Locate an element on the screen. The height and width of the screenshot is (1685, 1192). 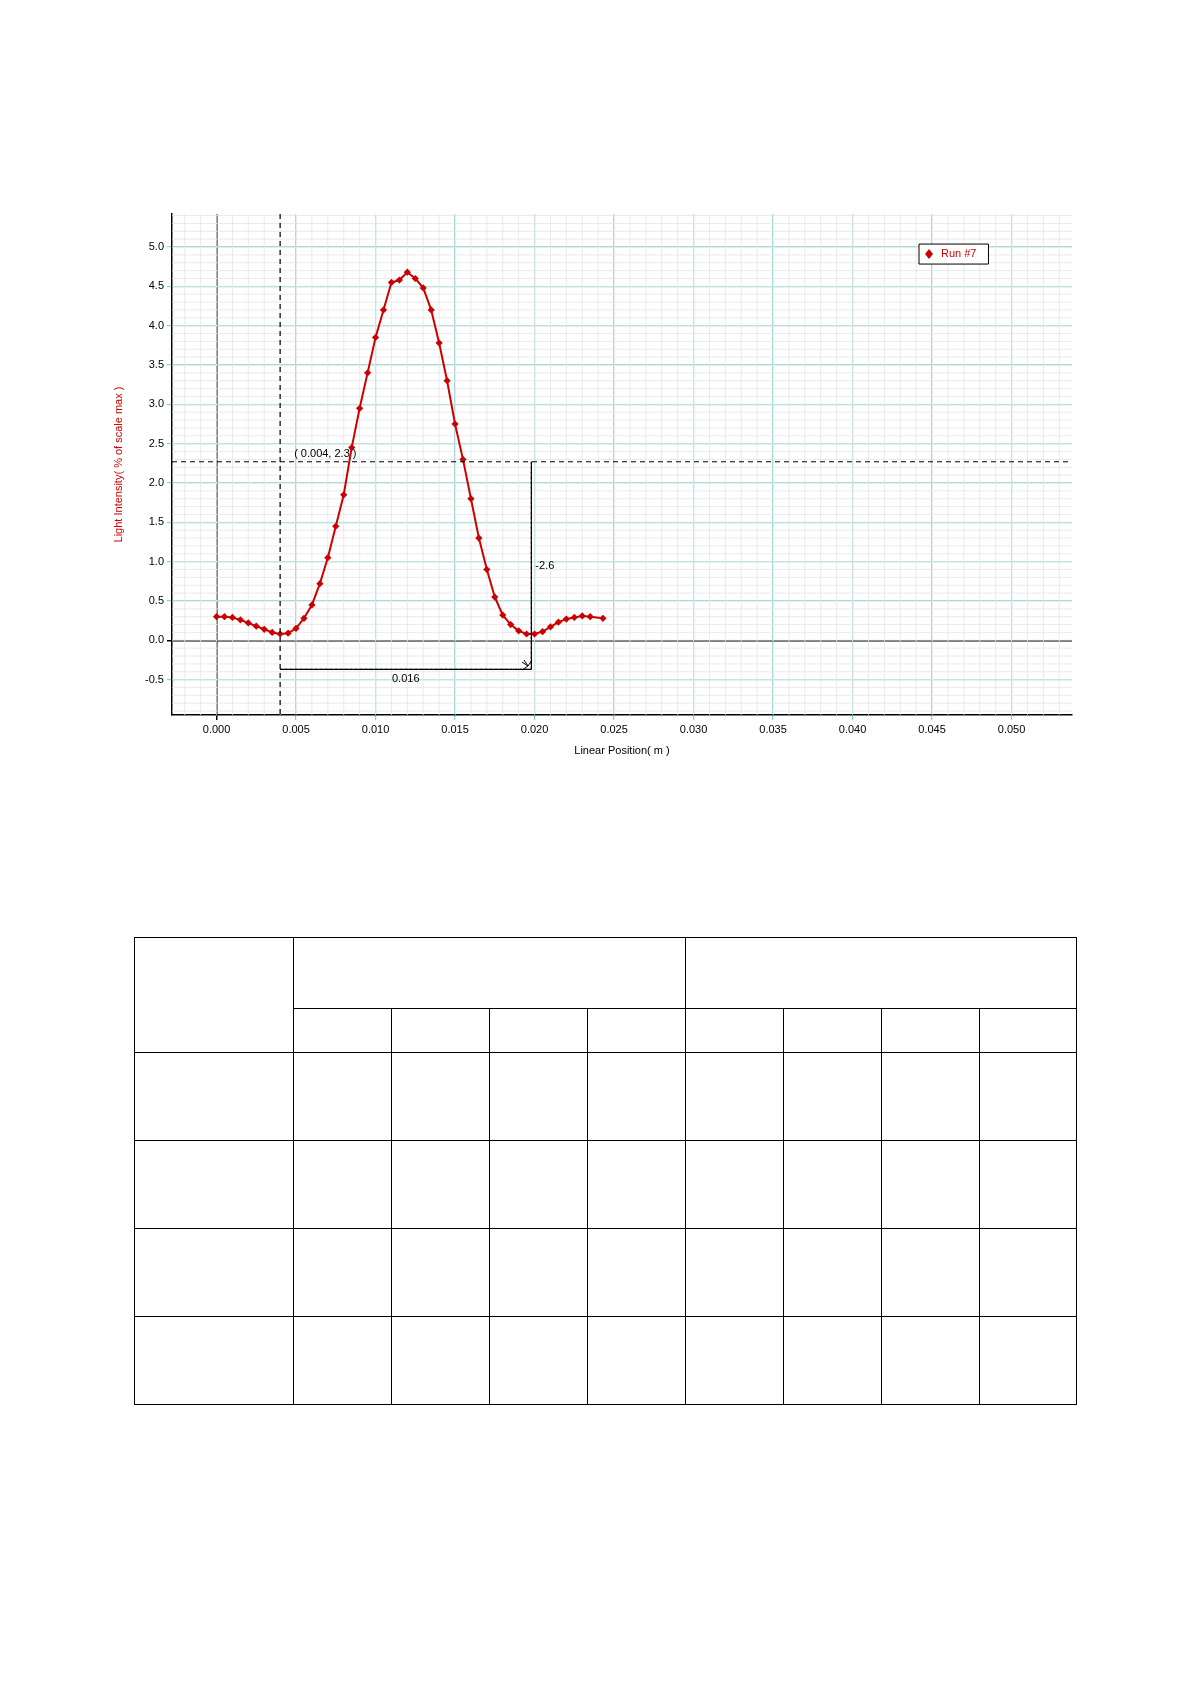
y-tick-label: 1.0 is located at coordinates (156, 560).